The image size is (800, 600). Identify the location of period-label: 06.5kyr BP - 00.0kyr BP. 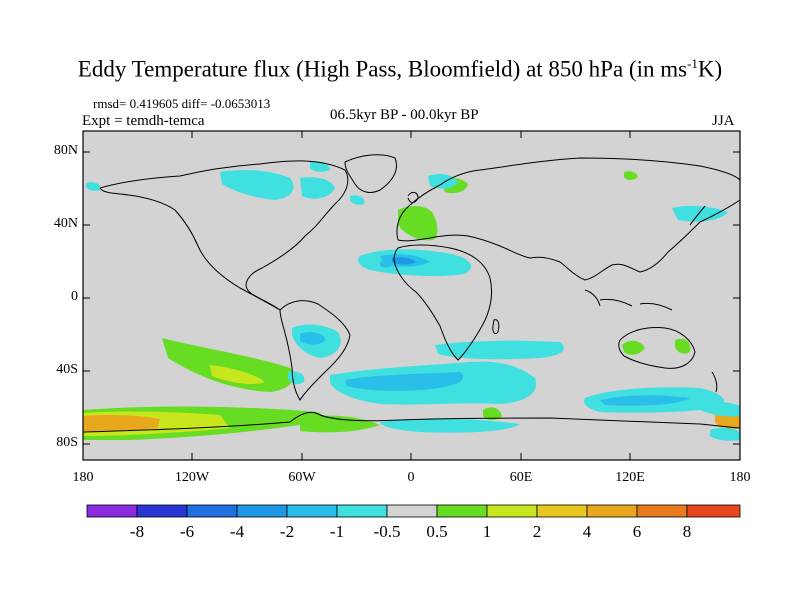
(404, 115).